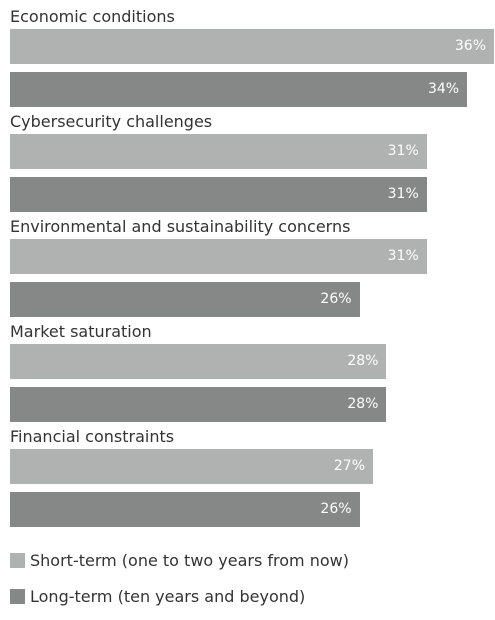 The width and height of the screenshot is (495, 620). Describe the element at coordinates (470, 46) in the screenshot. I see `bar-value-label: 36%` at that location.